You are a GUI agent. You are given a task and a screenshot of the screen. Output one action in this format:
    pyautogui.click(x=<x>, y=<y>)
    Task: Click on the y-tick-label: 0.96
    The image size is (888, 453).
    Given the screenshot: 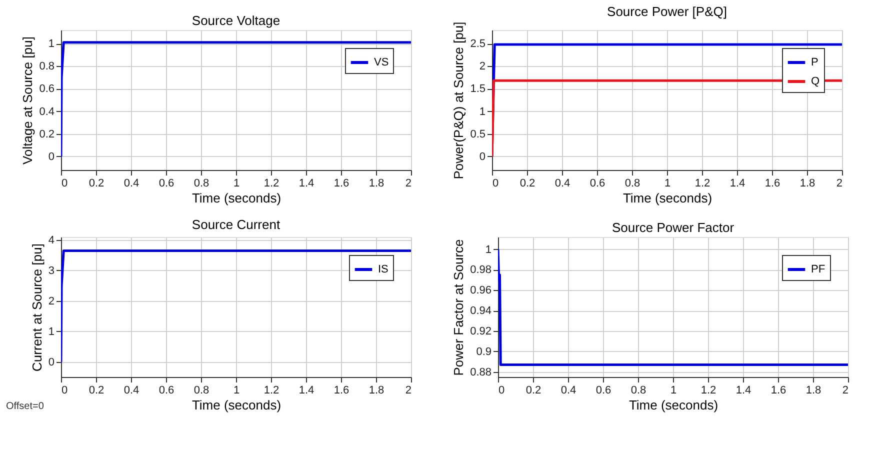 What is the action you would take?
    pyautogui.click(x=481, y=290)
    